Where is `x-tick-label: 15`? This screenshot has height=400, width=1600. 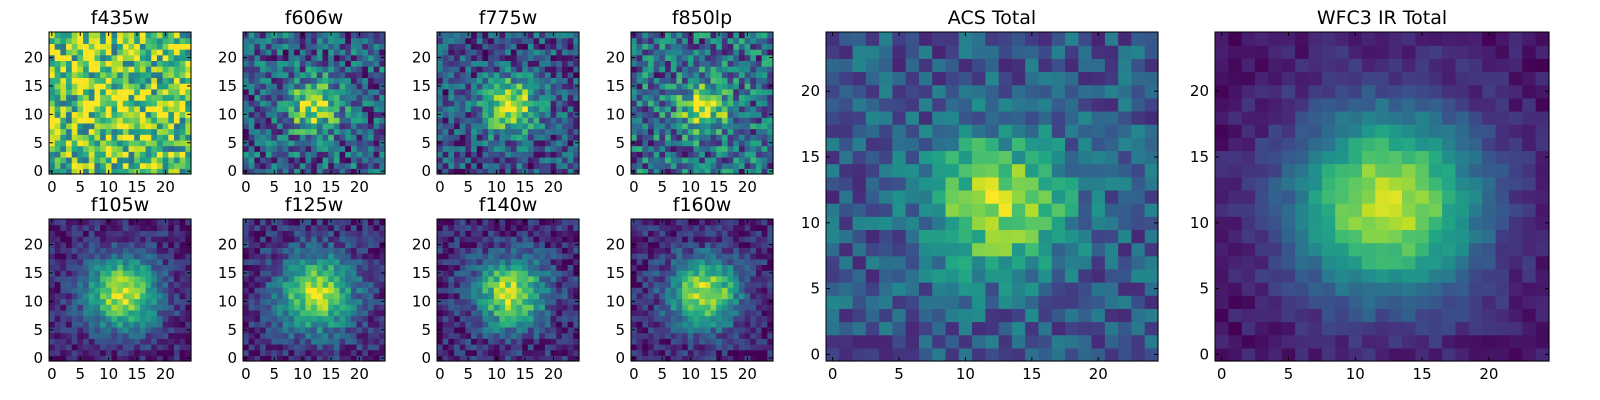
x-tick-label: 15 is located at coordinates (524, 187).